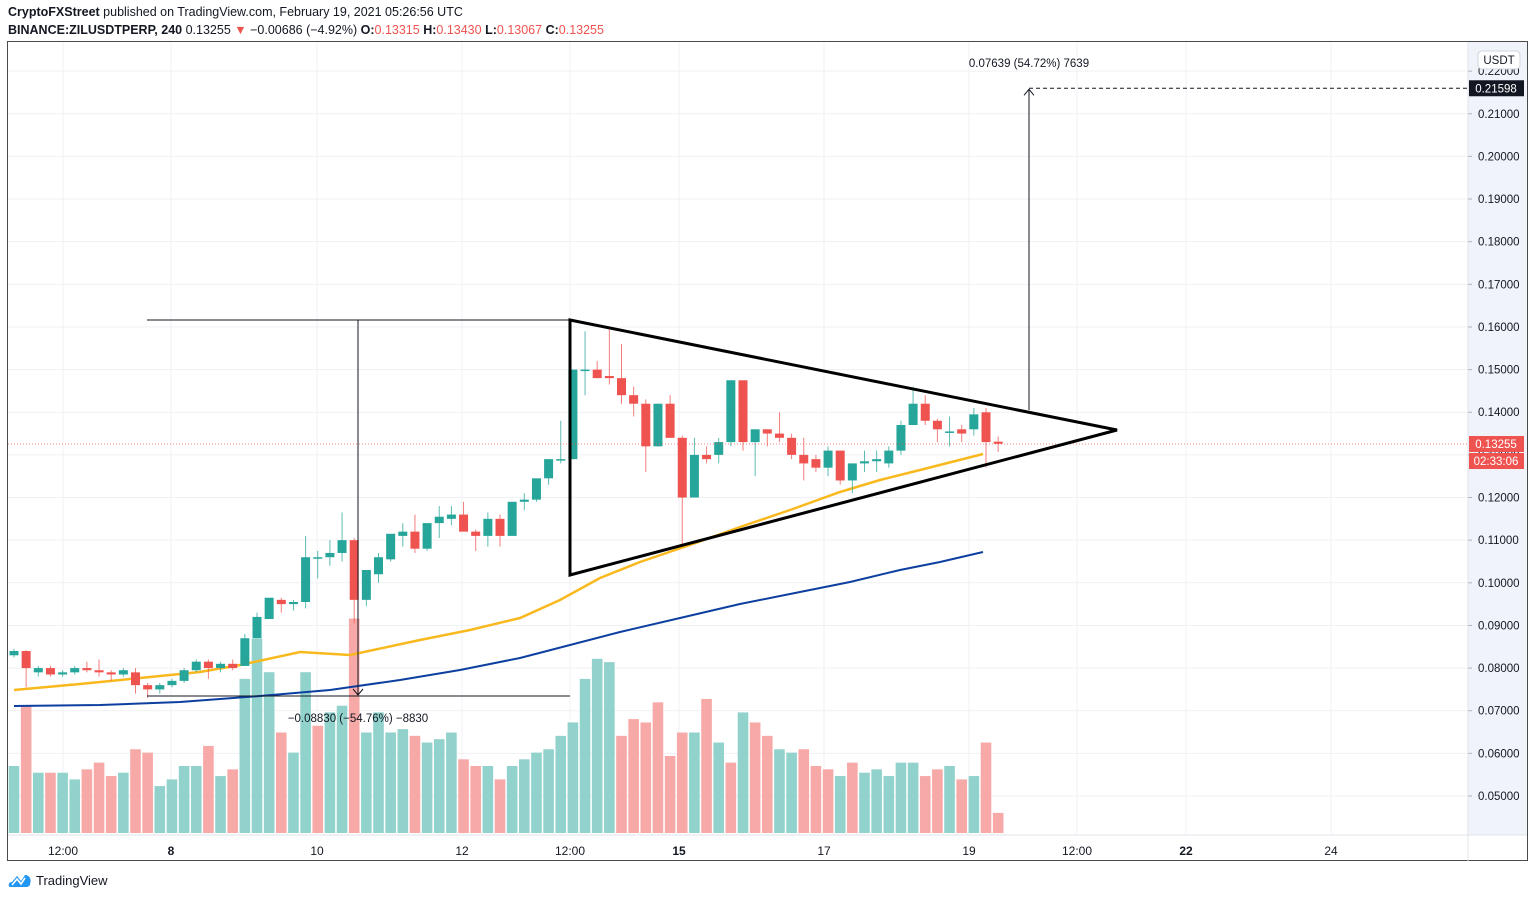 This screenshot has width=1536, height=900. Describe the element at coordinates (358, 508) in the screenshot. I see `flagpole-measure` at that location.